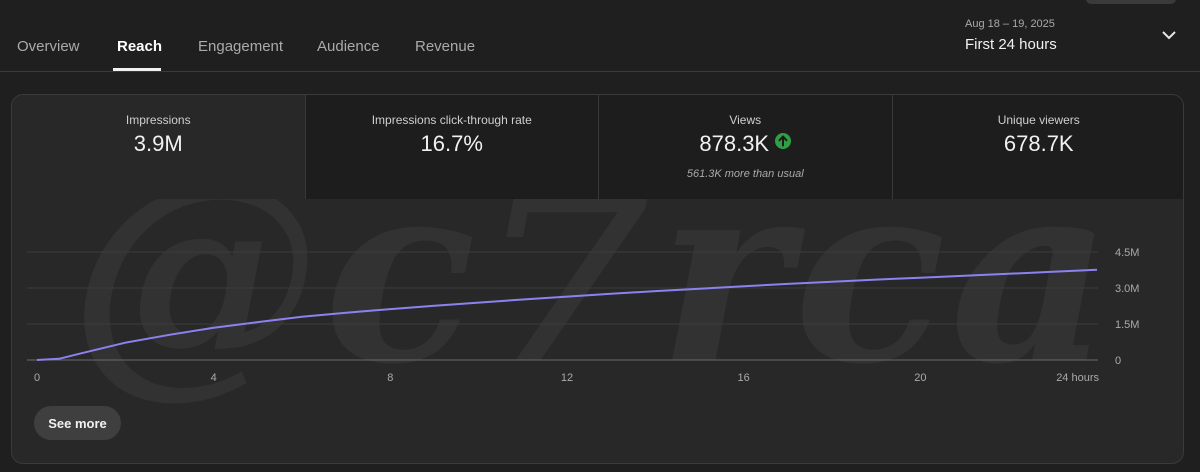 The height and width of the screenshot is (472, 1200). I want to click on metric-ctr: Impressions click-through rate 16.7%, so click(452, 147).